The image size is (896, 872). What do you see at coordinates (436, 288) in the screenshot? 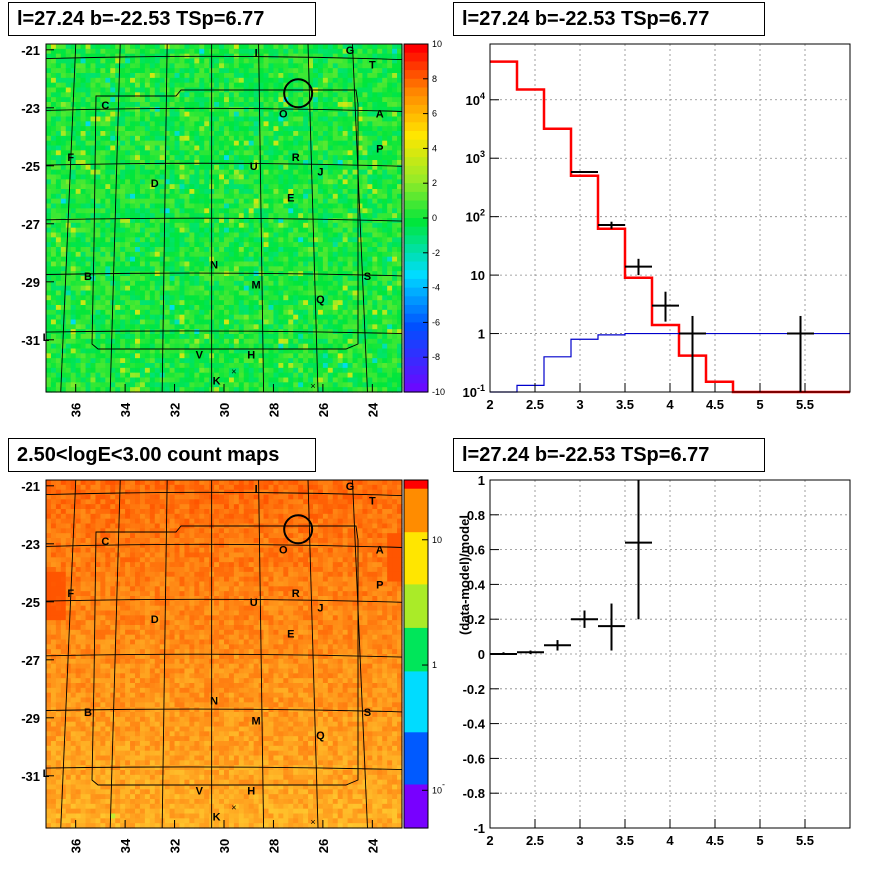
I see `colorbar-label: -4` at bounding box center [436, 288].